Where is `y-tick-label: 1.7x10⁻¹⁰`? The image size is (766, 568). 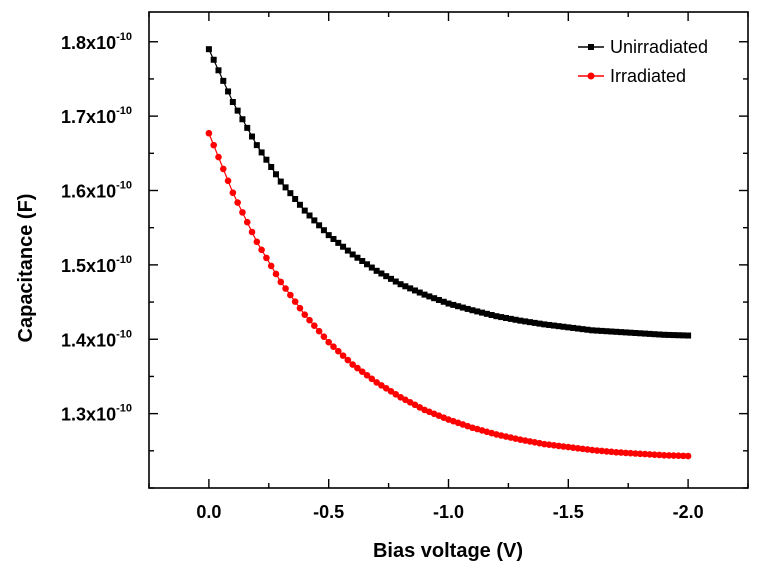 y-tick-label: 1.7x10⁻¹⁰ is located at coordinates (96, 116).